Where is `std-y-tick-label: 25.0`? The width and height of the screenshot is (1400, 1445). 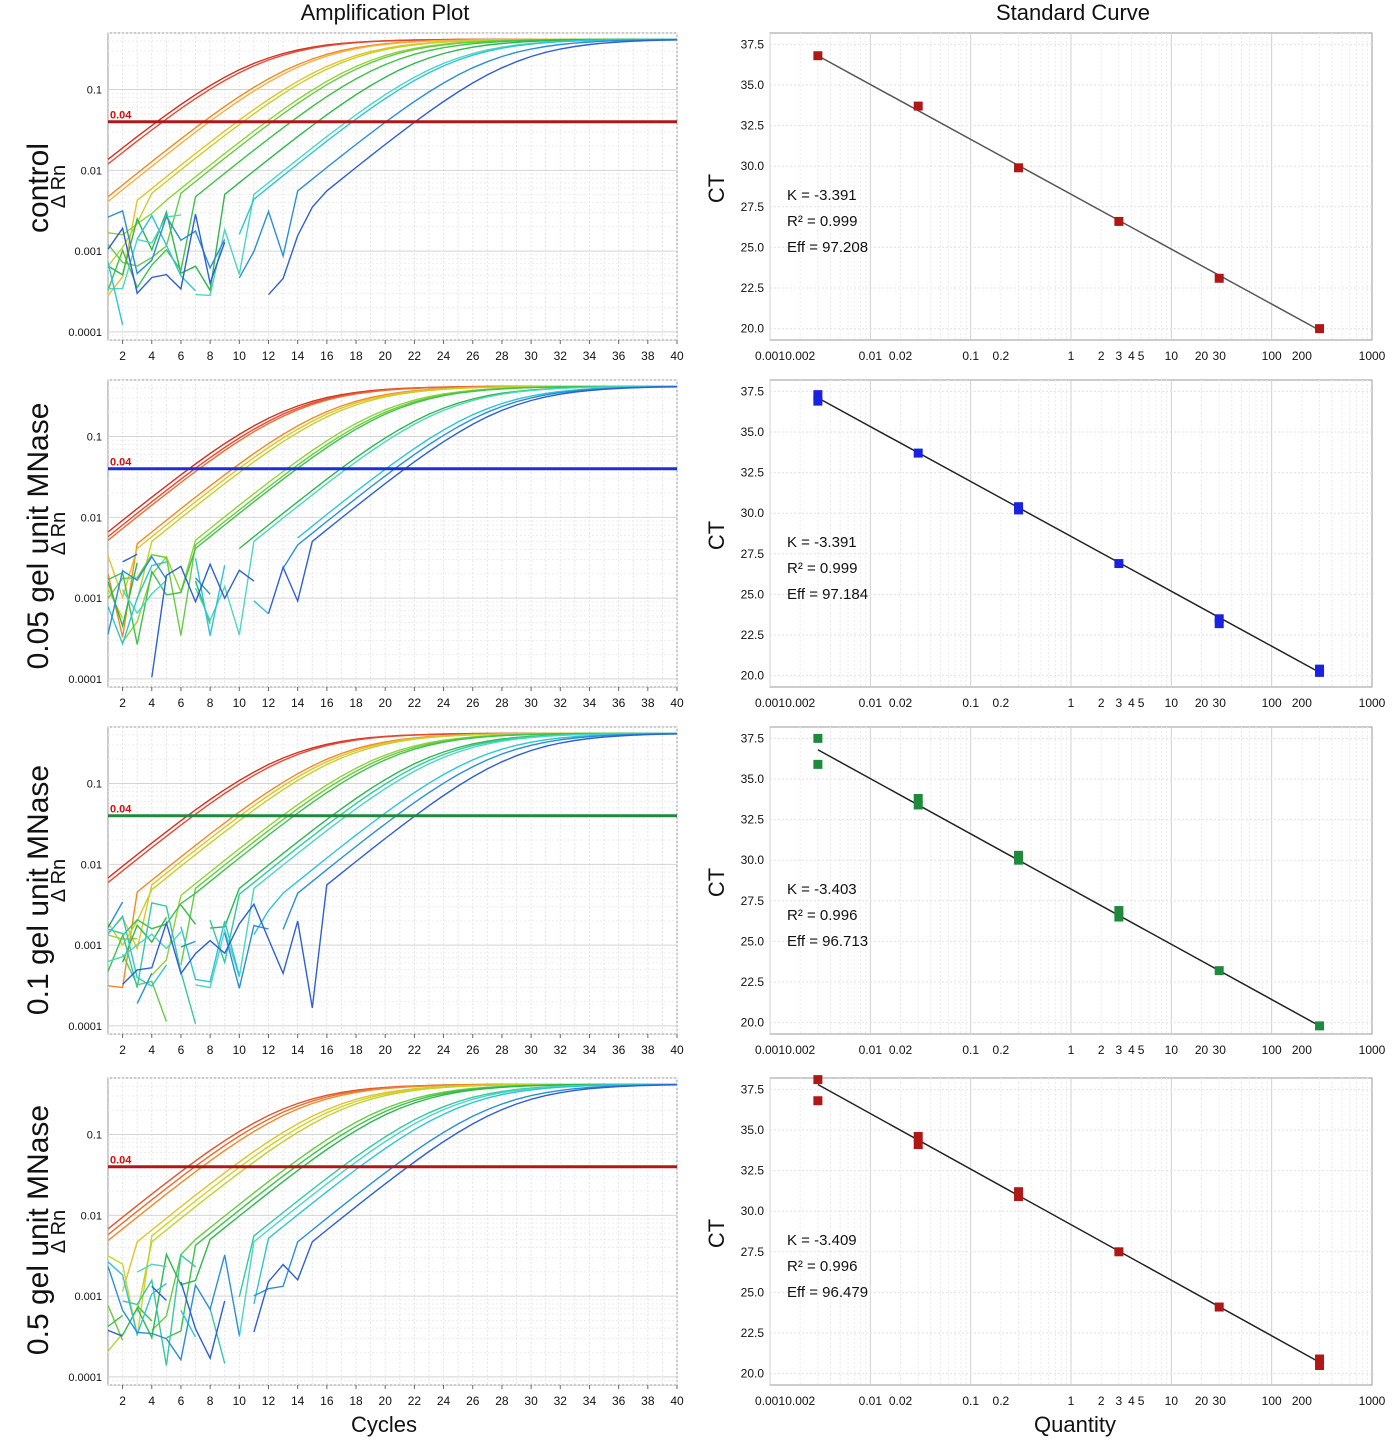 std-y-tick-label: 25.0 is located at coordinates (753, 594).